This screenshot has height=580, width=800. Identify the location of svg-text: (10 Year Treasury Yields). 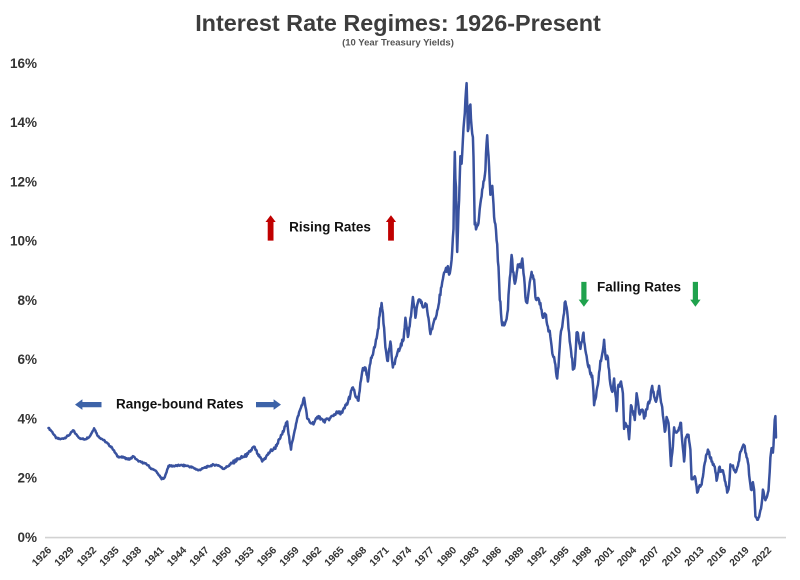
(398, 42).